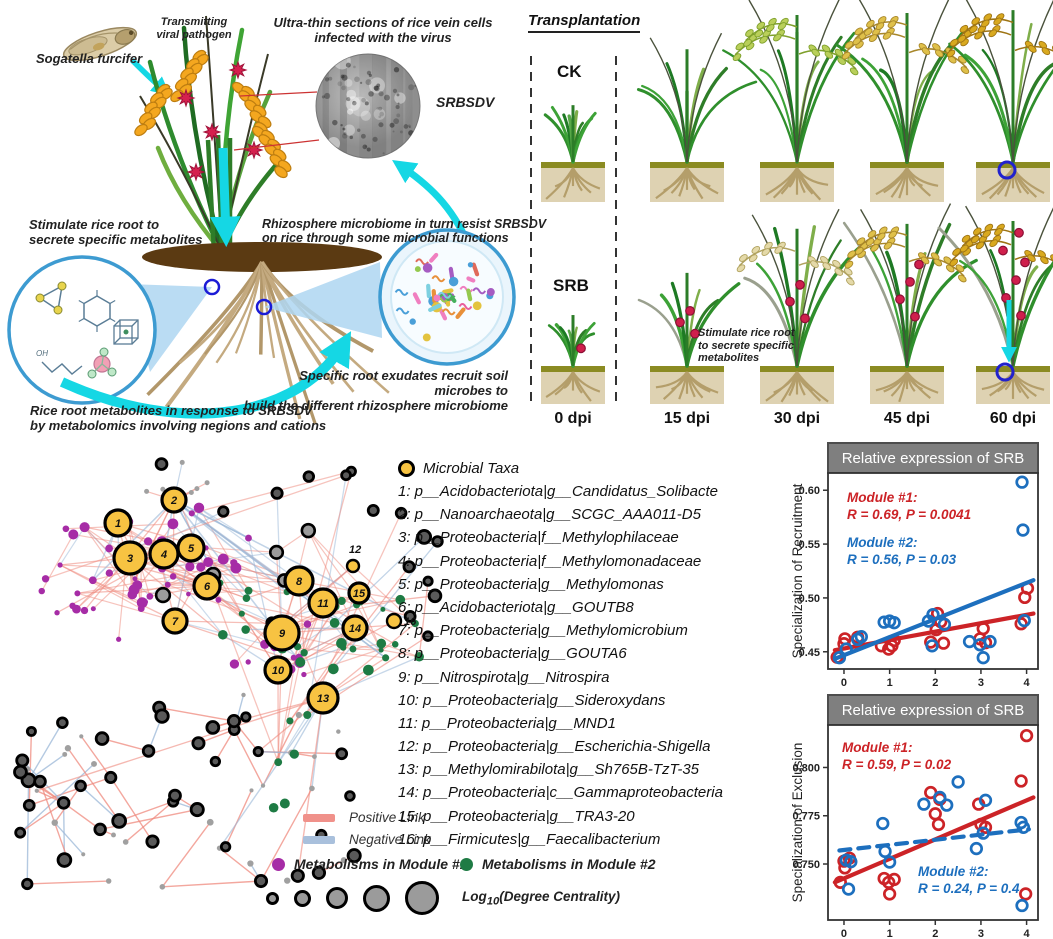 The height and width of the screenshot is (939, 1053). Describe the element at coordinates (583, 468) in the screenshot. I see `taxa-list-header: Microbial Taxa` at that location.